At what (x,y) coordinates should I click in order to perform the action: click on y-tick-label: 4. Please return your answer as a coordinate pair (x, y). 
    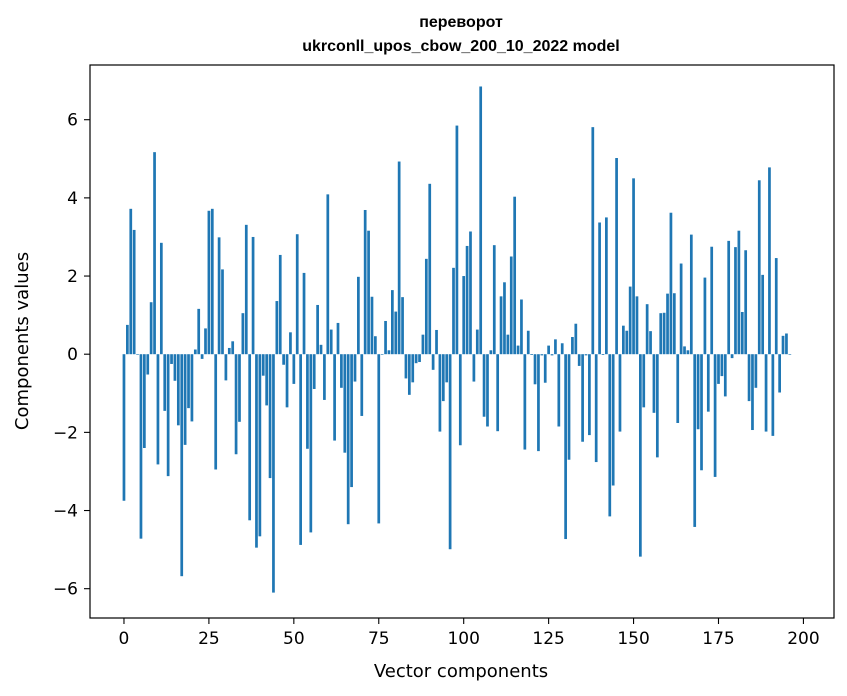
    Looking at the image, I should click on (72, 199).